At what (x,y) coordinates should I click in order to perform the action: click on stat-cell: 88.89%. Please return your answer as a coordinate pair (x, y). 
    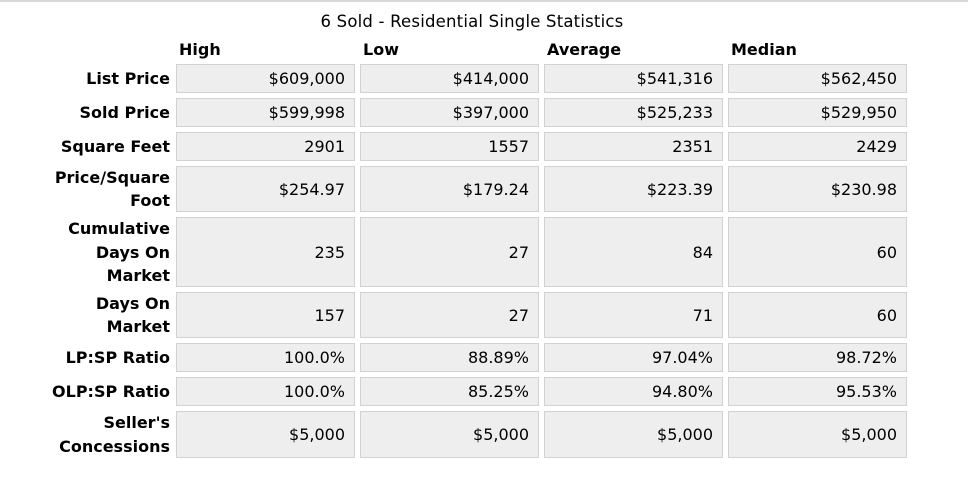
    Looking at the image, I should click on (449, 358).